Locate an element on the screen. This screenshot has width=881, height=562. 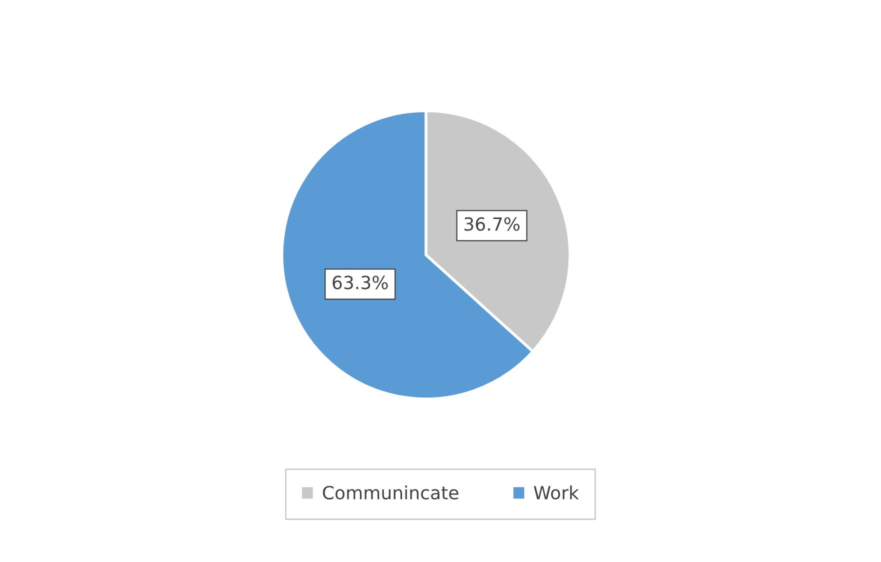
legend-label: Communincate is located at coordinates (390, 493).